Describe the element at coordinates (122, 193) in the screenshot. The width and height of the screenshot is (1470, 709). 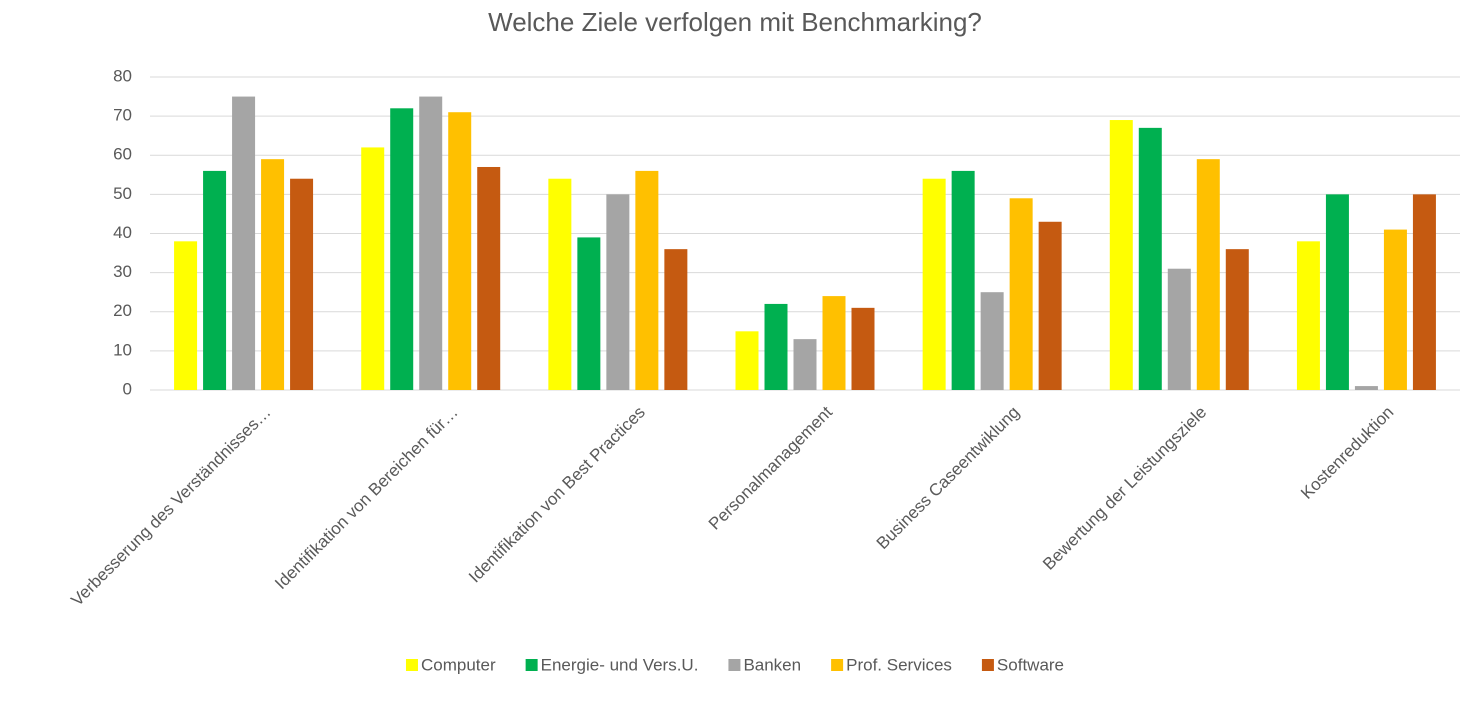
I see `y-tick-label: 50` at that location.